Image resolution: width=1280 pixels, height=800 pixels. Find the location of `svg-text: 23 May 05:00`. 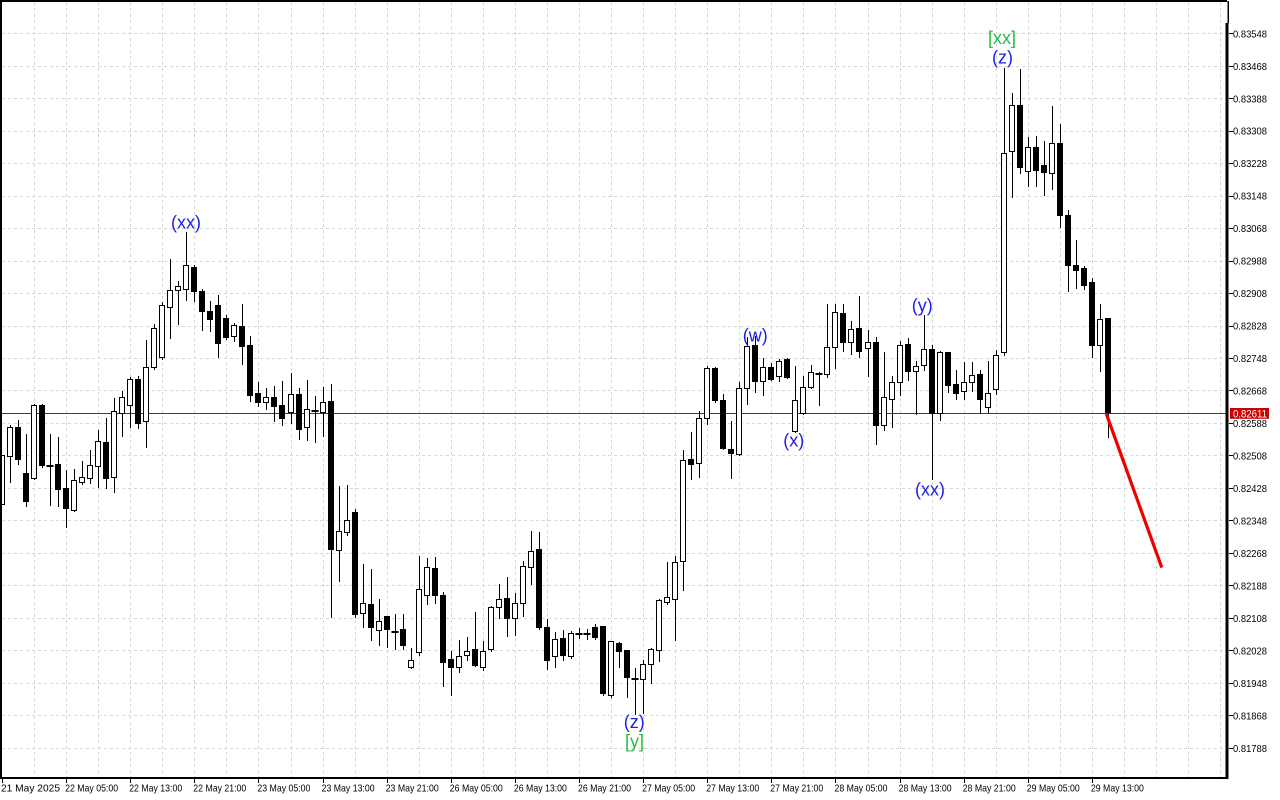

svg-text: 23 May 05:00 is located at coordinates (283, 789).